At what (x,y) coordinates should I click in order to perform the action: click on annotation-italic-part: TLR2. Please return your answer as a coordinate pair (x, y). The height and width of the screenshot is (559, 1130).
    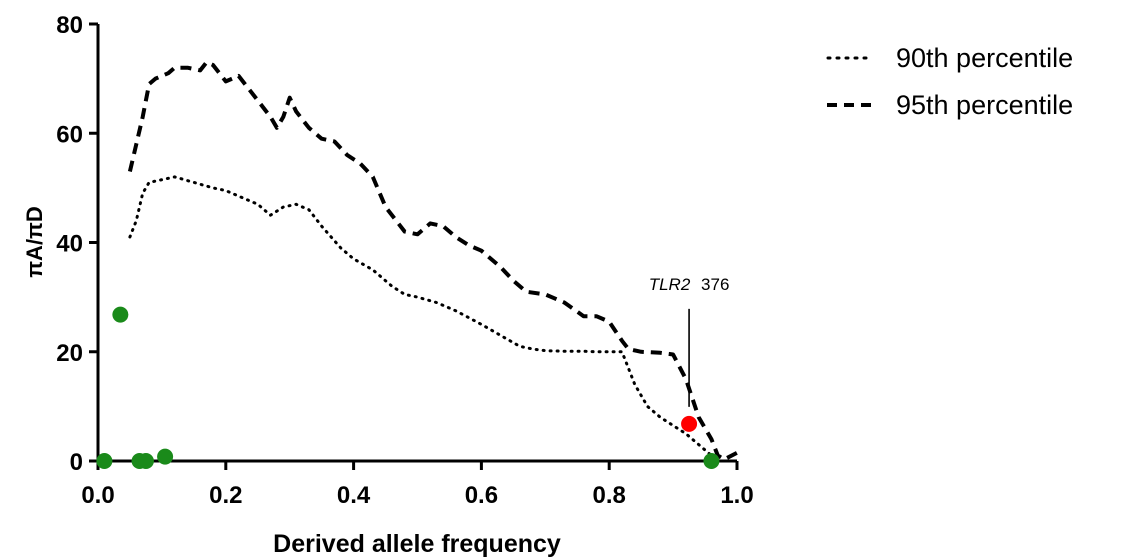
    Looking at the image, I should click on (670, 284).